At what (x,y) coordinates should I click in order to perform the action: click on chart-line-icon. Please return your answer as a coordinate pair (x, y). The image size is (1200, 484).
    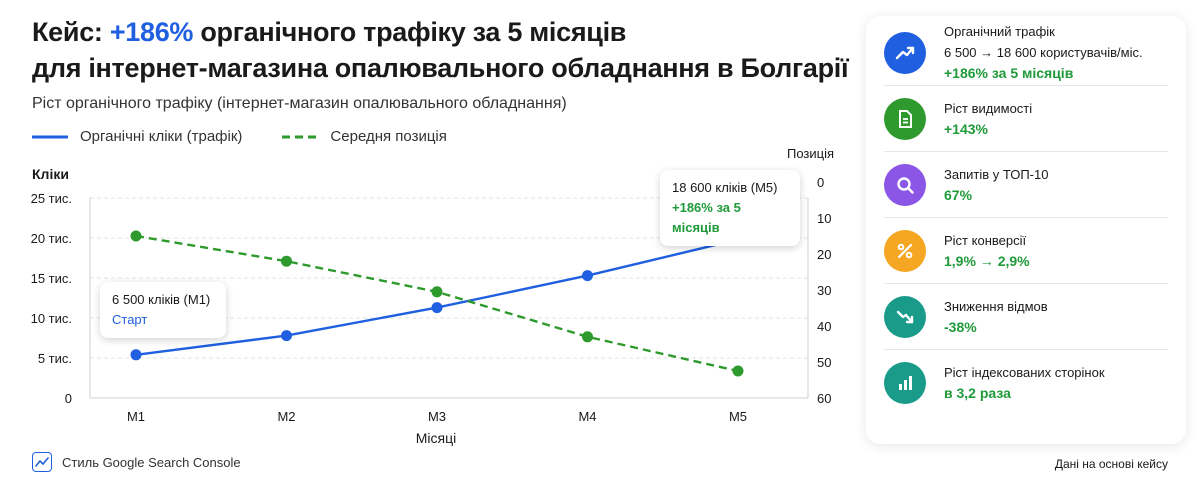
    Looking at the image, I should click on (42, 462).